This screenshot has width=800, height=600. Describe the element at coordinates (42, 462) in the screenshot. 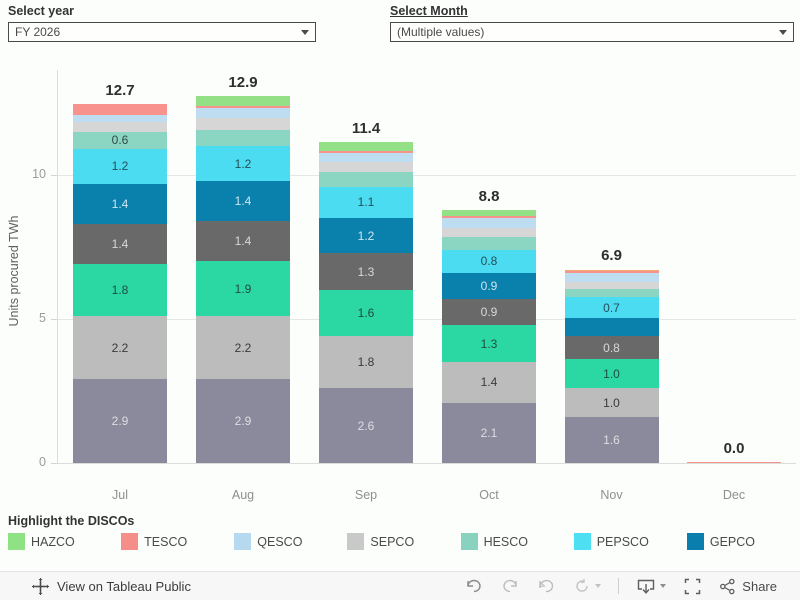

I see `y-tick-label: 0` at that location.